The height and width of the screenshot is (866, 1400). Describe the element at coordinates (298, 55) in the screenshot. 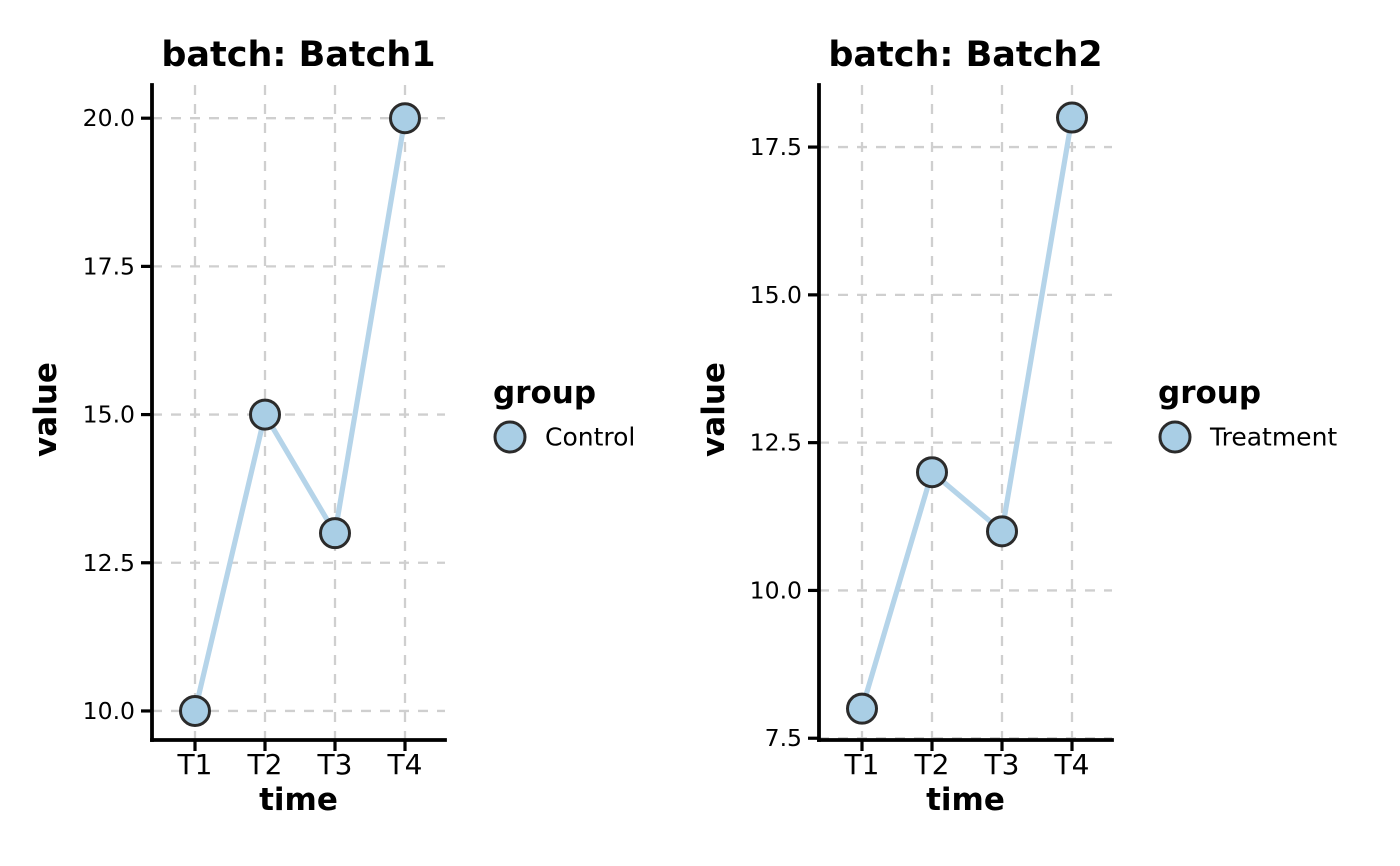

I see `facet-title: batch: Batch1` at that location.